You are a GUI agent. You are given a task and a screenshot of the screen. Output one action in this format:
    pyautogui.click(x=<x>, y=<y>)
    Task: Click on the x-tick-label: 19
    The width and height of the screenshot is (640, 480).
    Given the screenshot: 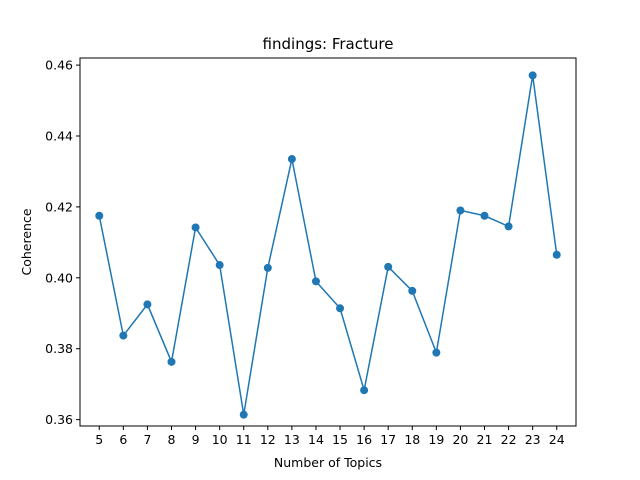 What is the action you would take?
    pyautogui.click(x=436, y=439)
    